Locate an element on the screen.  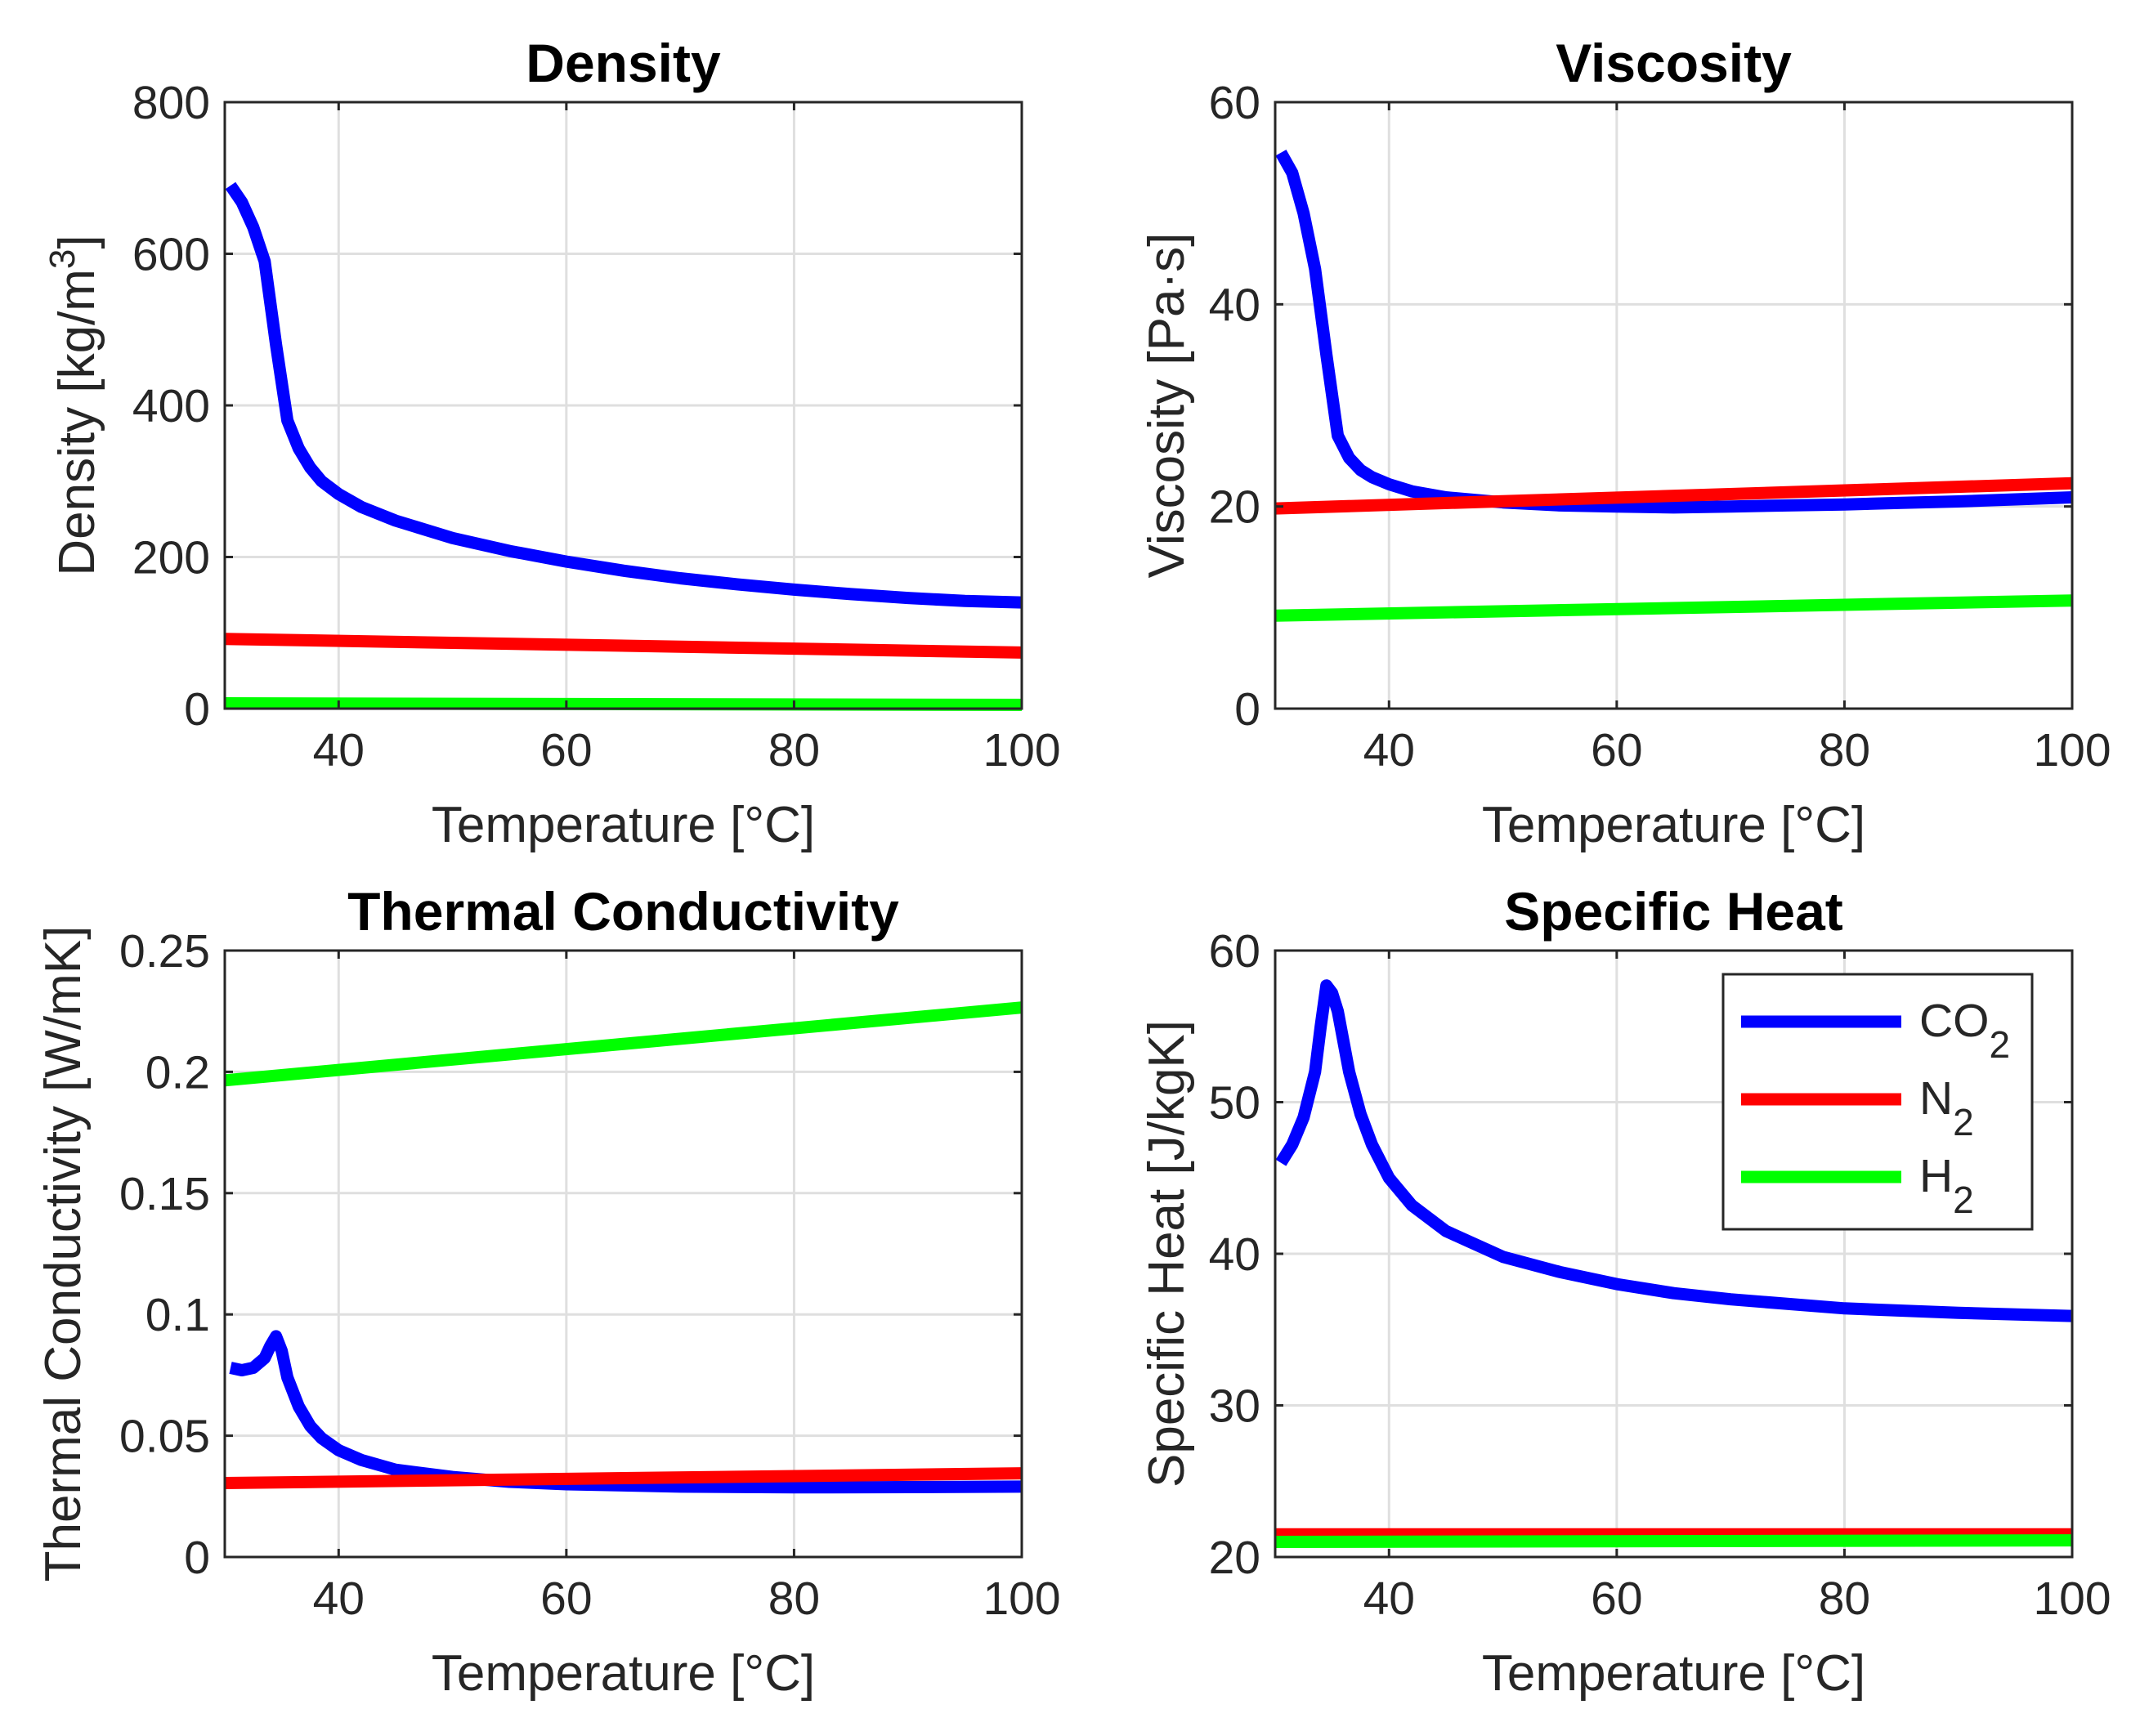
y-tick-label: 0.05 is located at coordinates (164, 1437).